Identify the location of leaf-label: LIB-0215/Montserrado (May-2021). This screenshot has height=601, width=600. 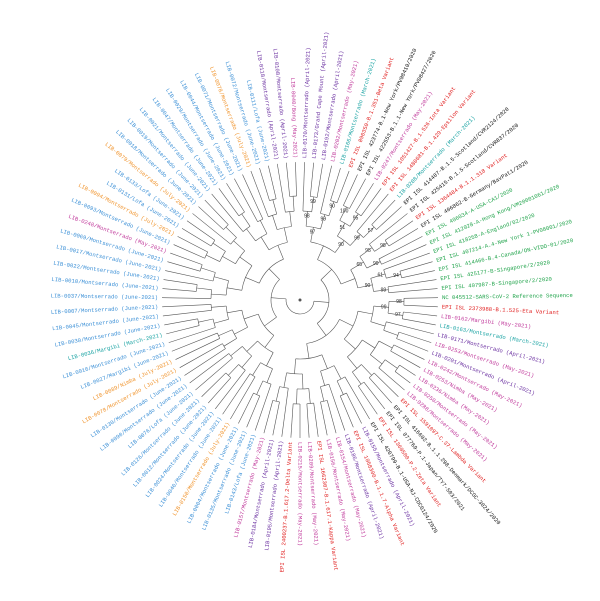
(300, 494).